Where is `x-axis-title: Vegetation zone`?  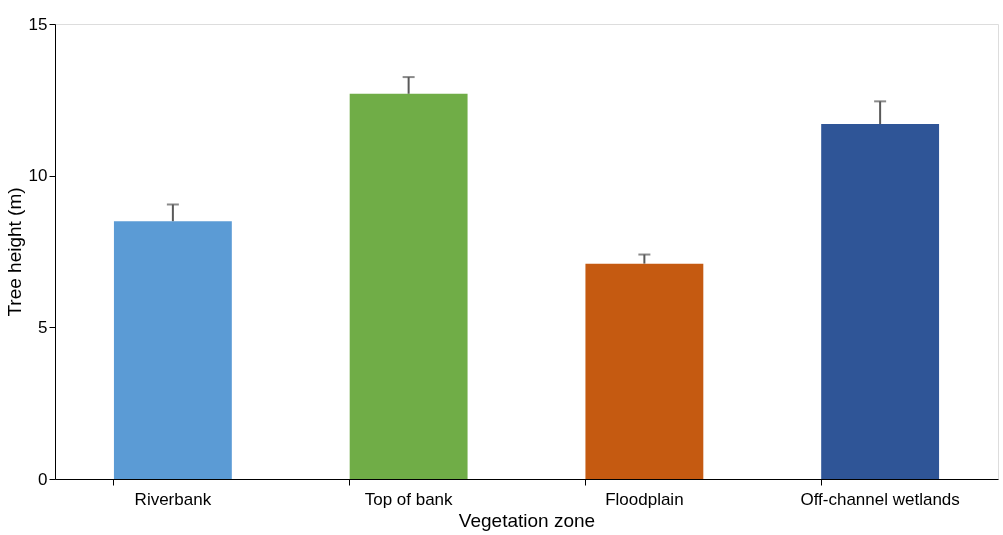
x-axis-title: Vegetation zone is located at coordinates (527, 520).